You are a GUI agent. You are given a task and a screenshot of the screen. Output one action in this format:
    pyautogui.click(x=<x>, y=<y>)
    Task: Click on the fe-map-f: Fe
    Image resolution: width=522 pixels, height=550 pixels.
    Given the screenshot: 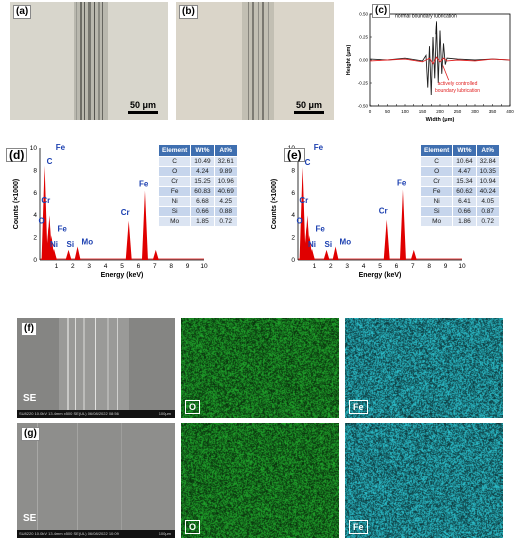 What is the action you would take?
    pyautogui.click(x=424, y=368)
    